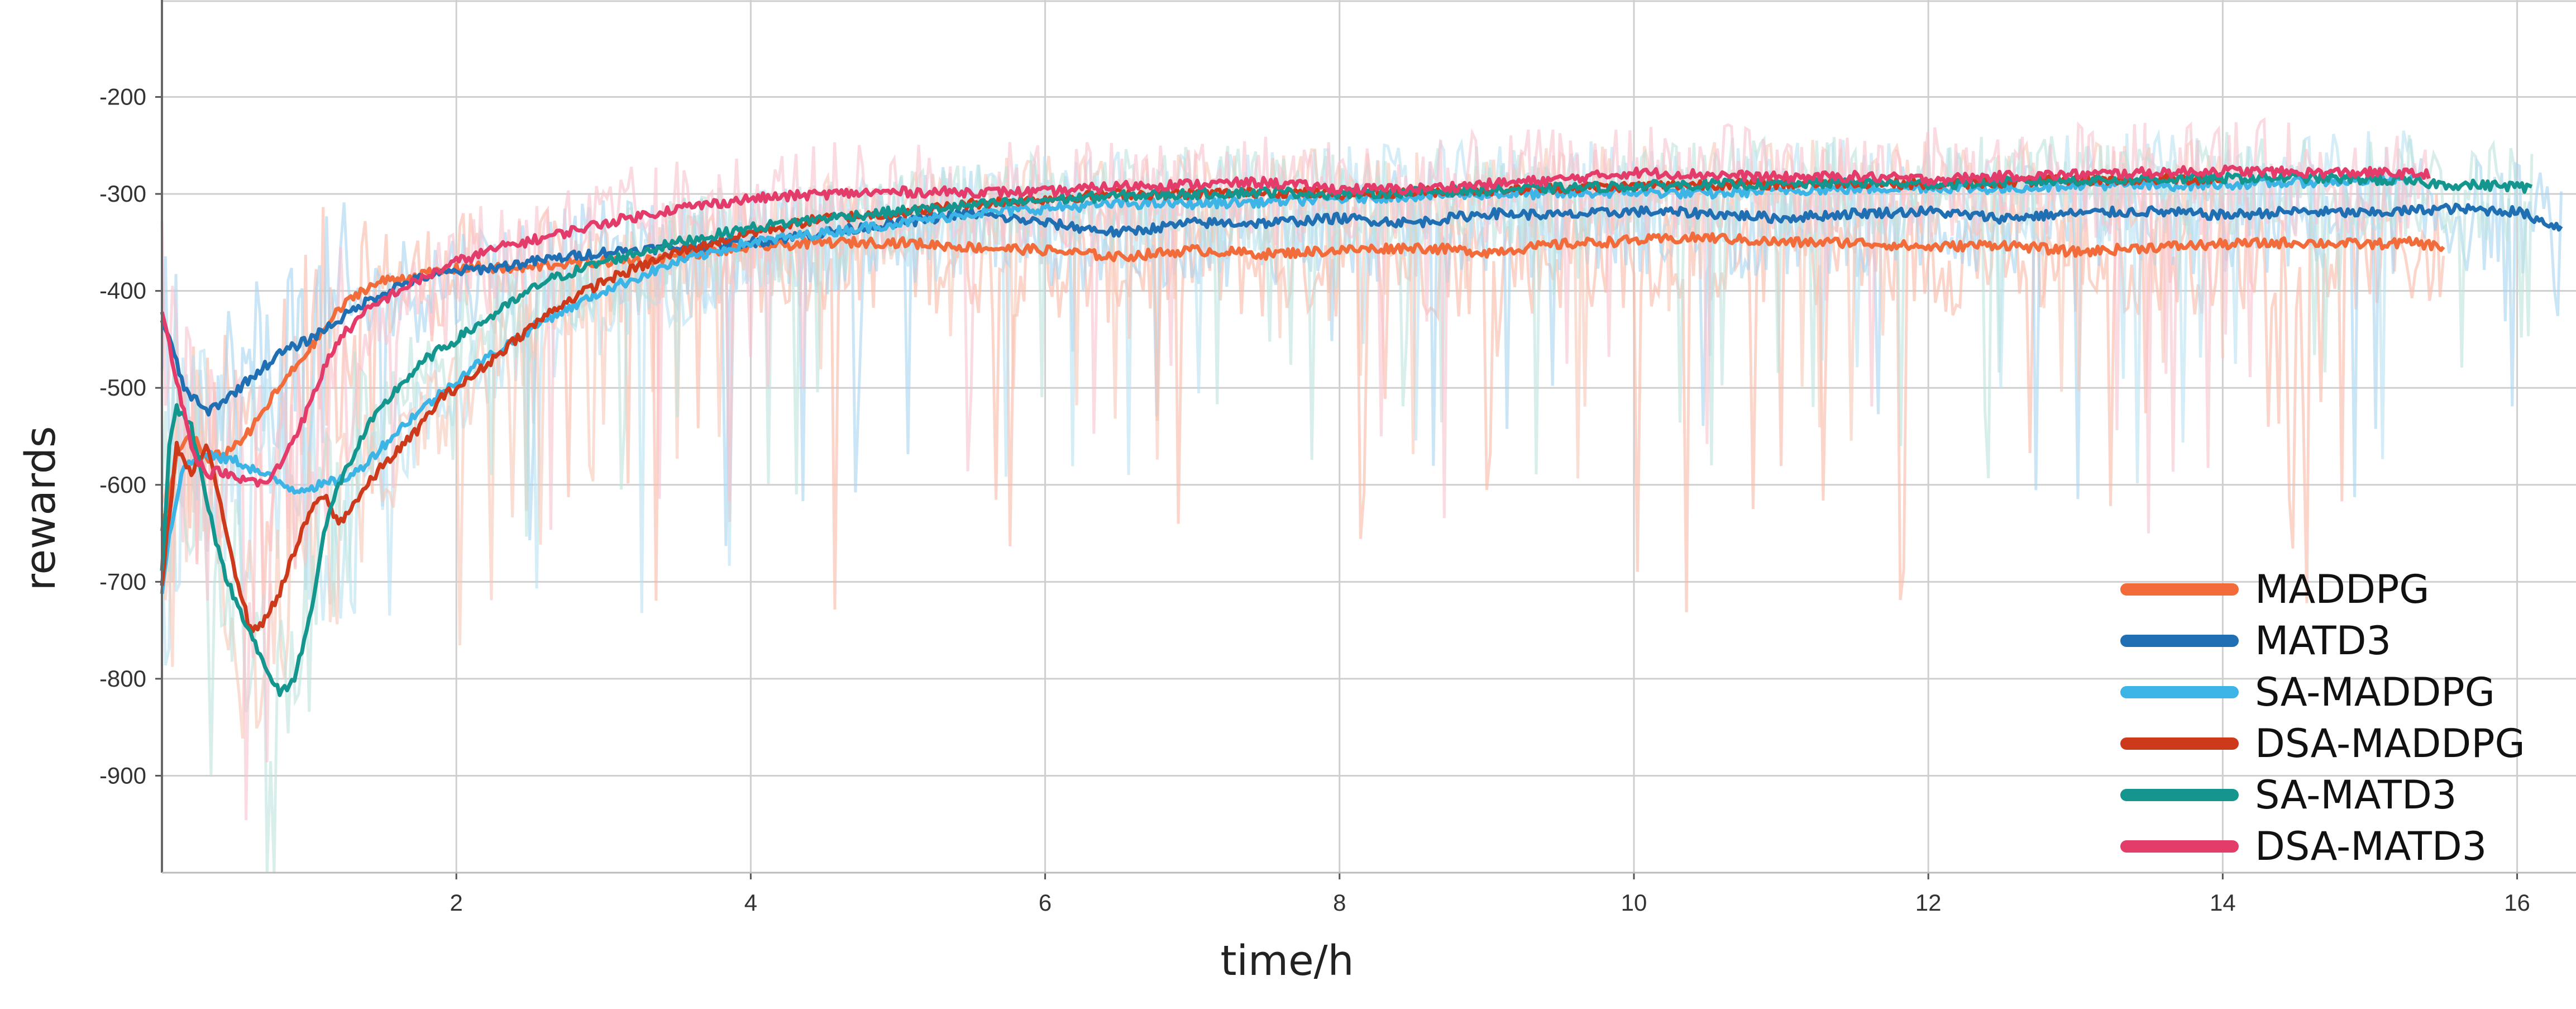  What do you see at coordinates (2342, 589) in the screenshot?
I see `legend-entry: MADDPG` at bounding box center [2342, 589].